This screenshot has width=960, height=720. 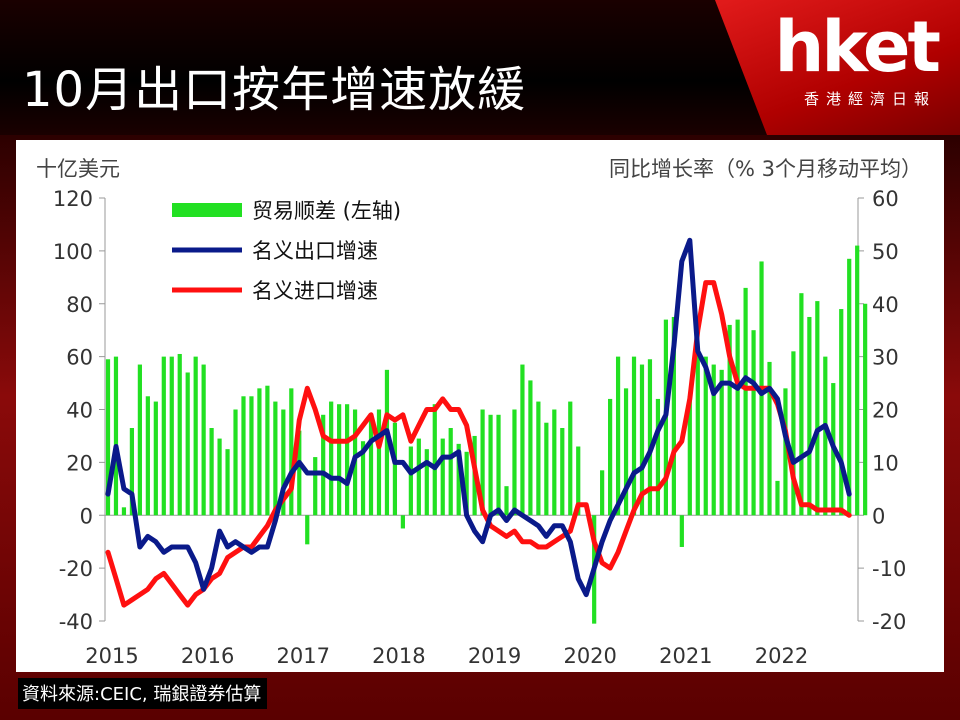 What do you see at coordinates (889, 569) in the screenshot?
I see `right-tick-label: -10` at bounding box center [889, 569].